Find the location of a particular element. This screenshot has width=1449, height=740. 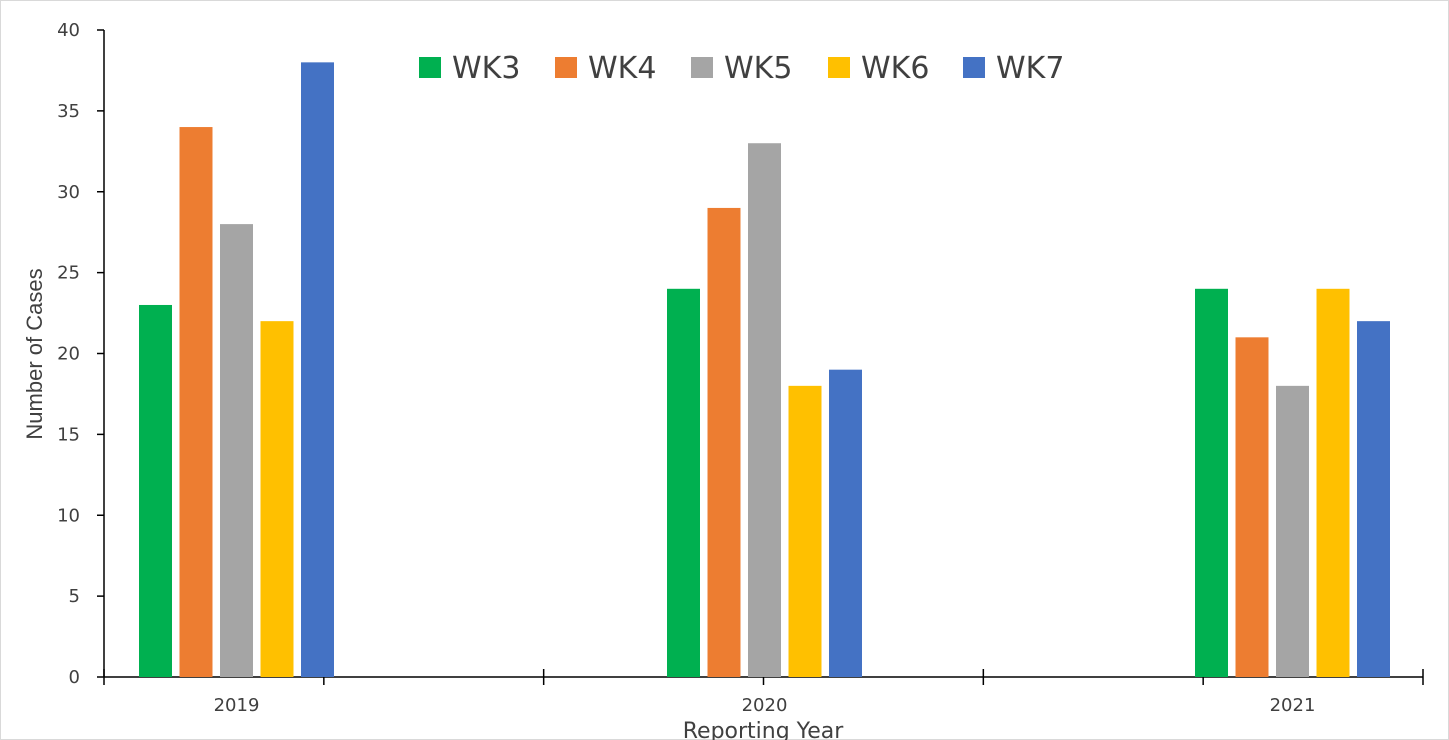

y-tick-label: 30 is located at coordinates (68, 192).